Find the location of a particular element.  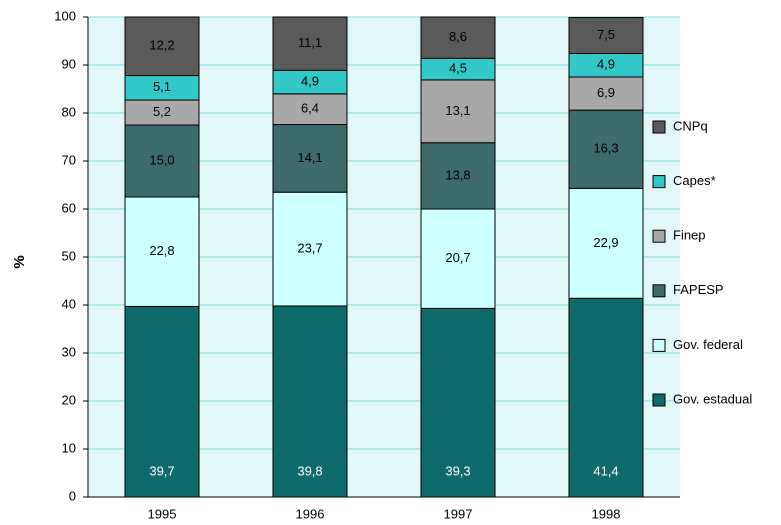

value-label: 6,9 is located at coordinates (606, 92).